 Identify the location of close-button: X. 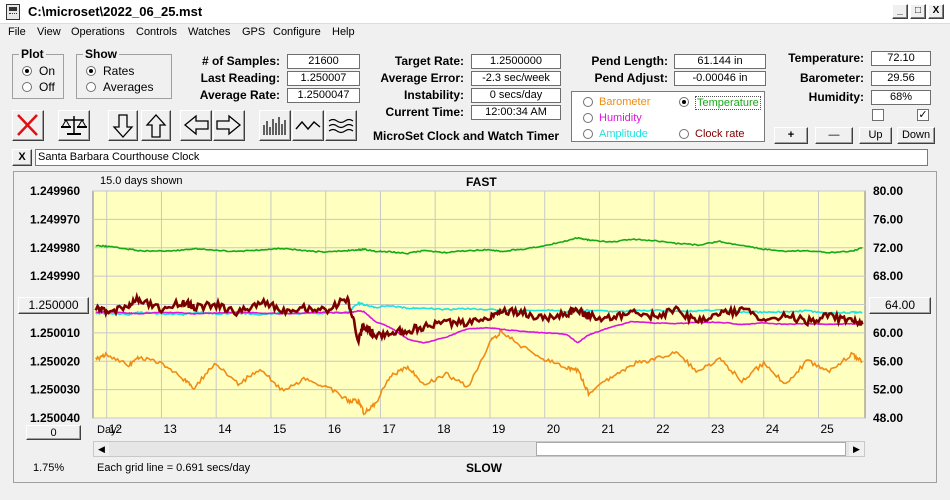
(936, 11).